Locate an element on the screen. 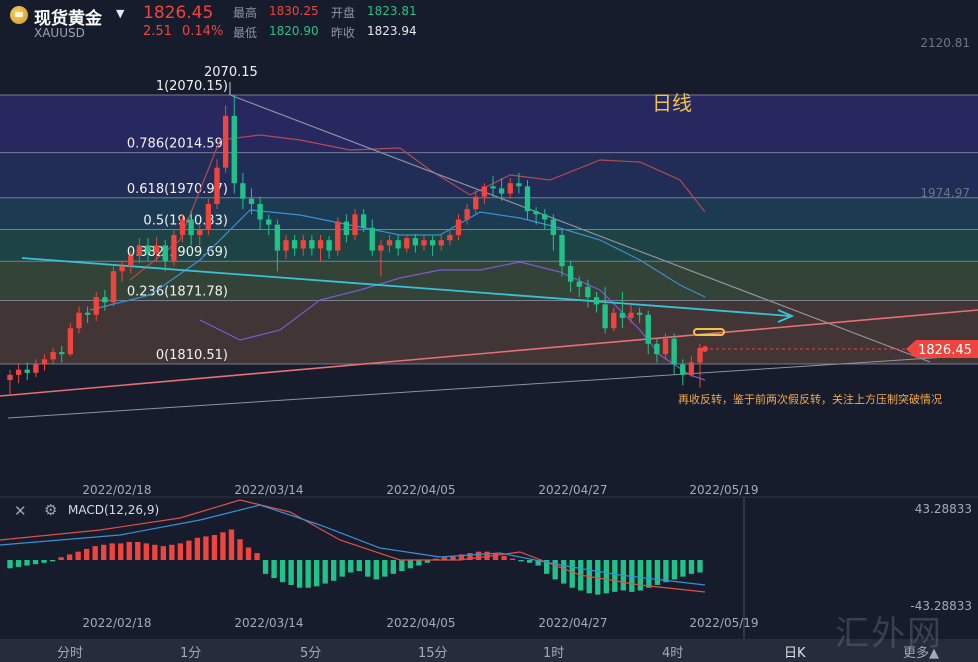 This screenshot has width=978, height=662. price-change-pct: 0.14% is located at coordinates (203, 31).